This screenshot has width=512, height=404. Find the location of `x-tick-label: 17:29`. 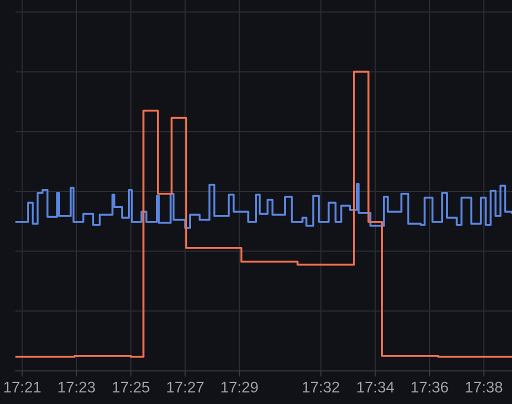

x-tick-label: 17:29 is located at coordinates (239, 387).